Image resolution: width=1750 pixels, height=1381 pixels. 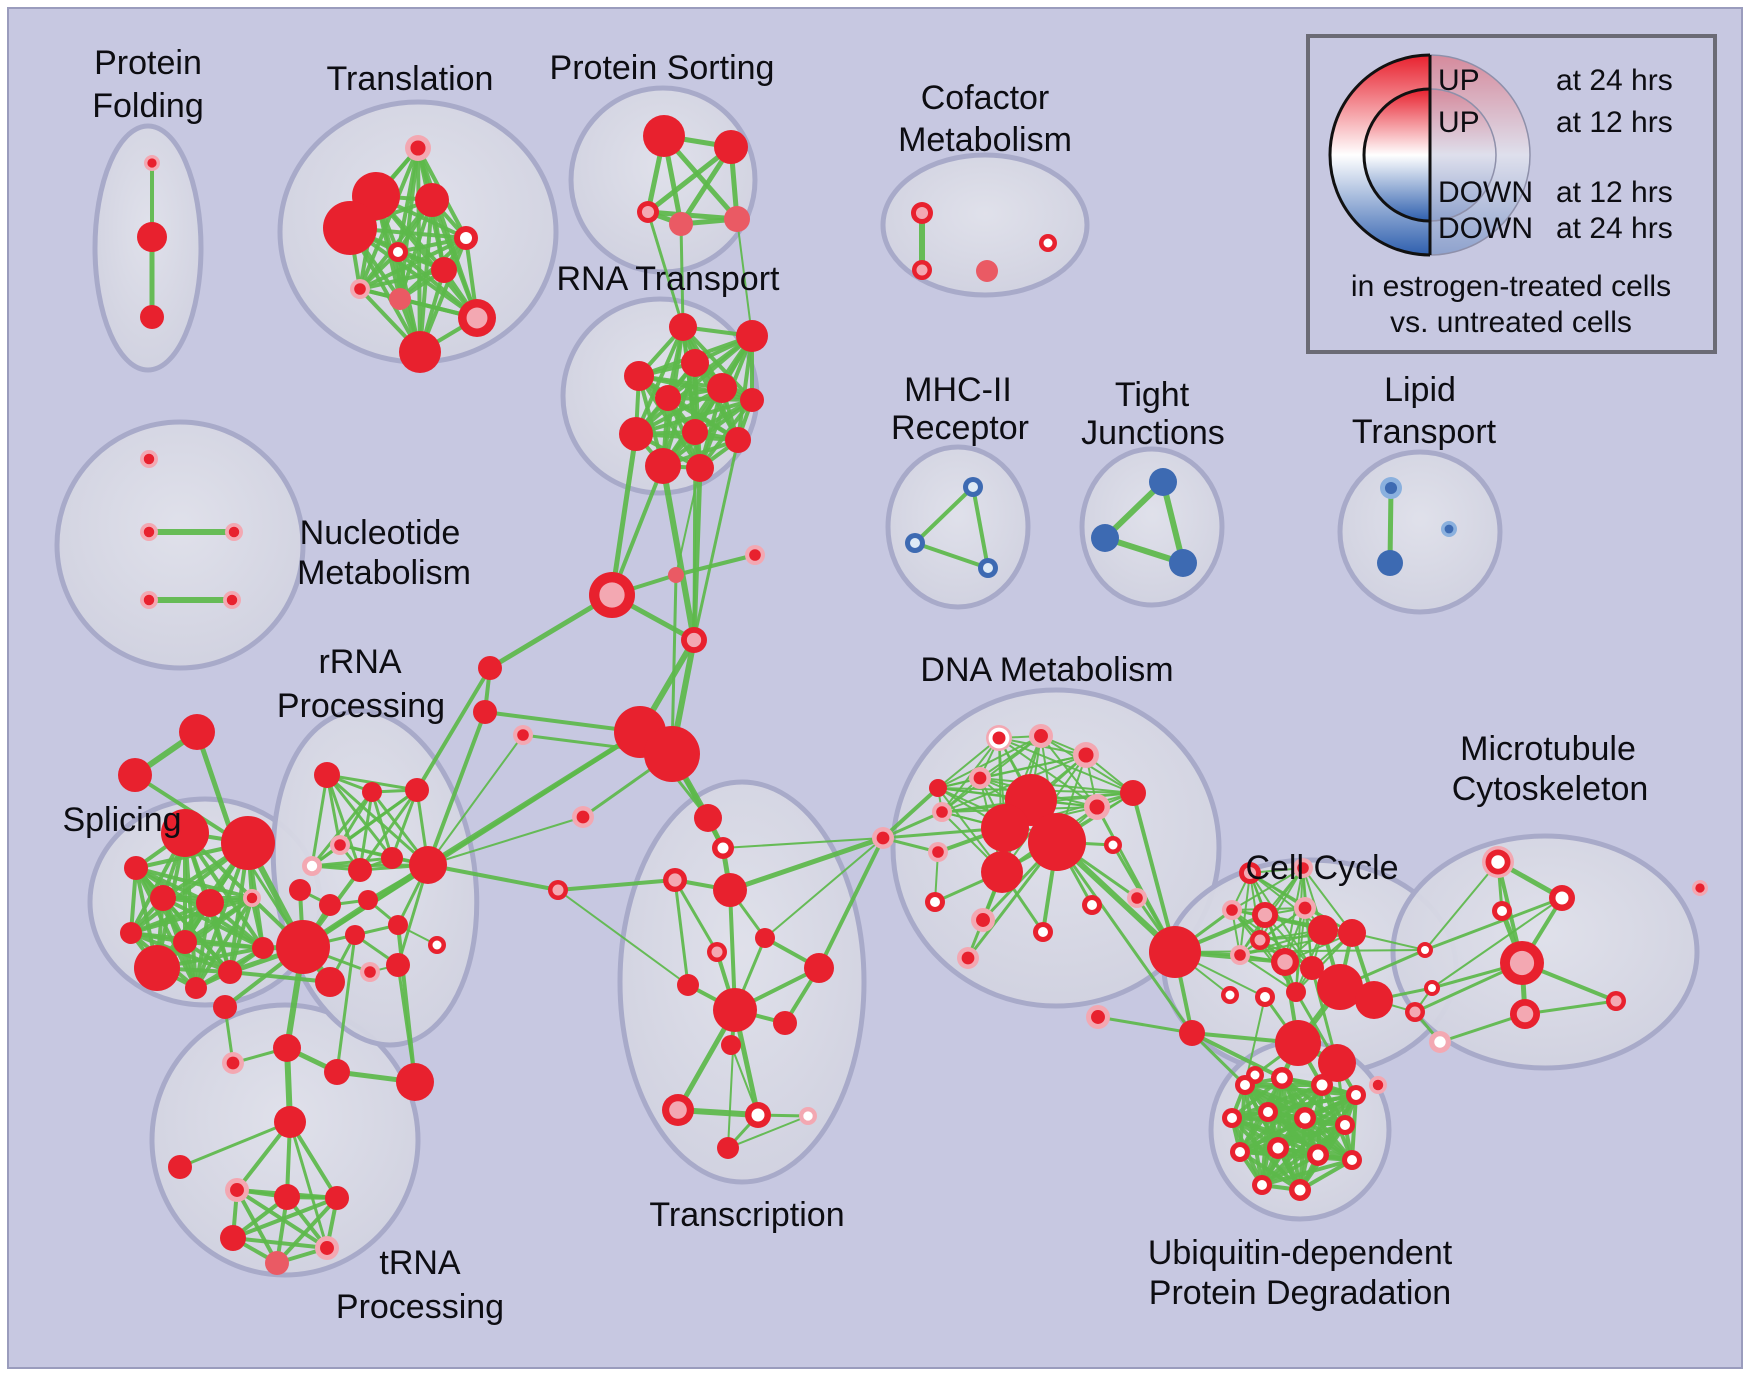 I want to click on edge-tr4-tr10, so click(x=454, y=259).